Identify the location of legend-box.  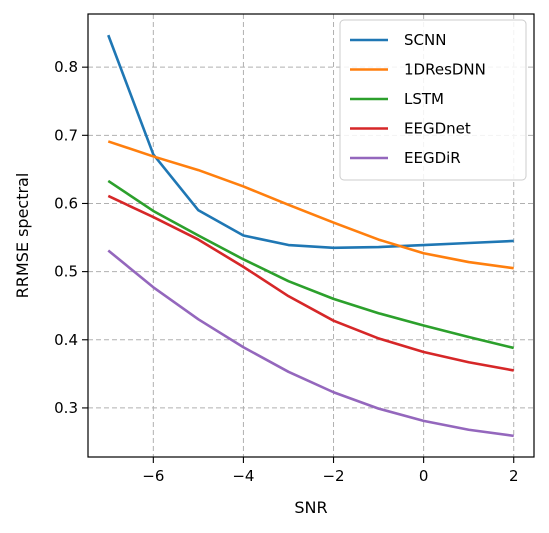
(433, 100).